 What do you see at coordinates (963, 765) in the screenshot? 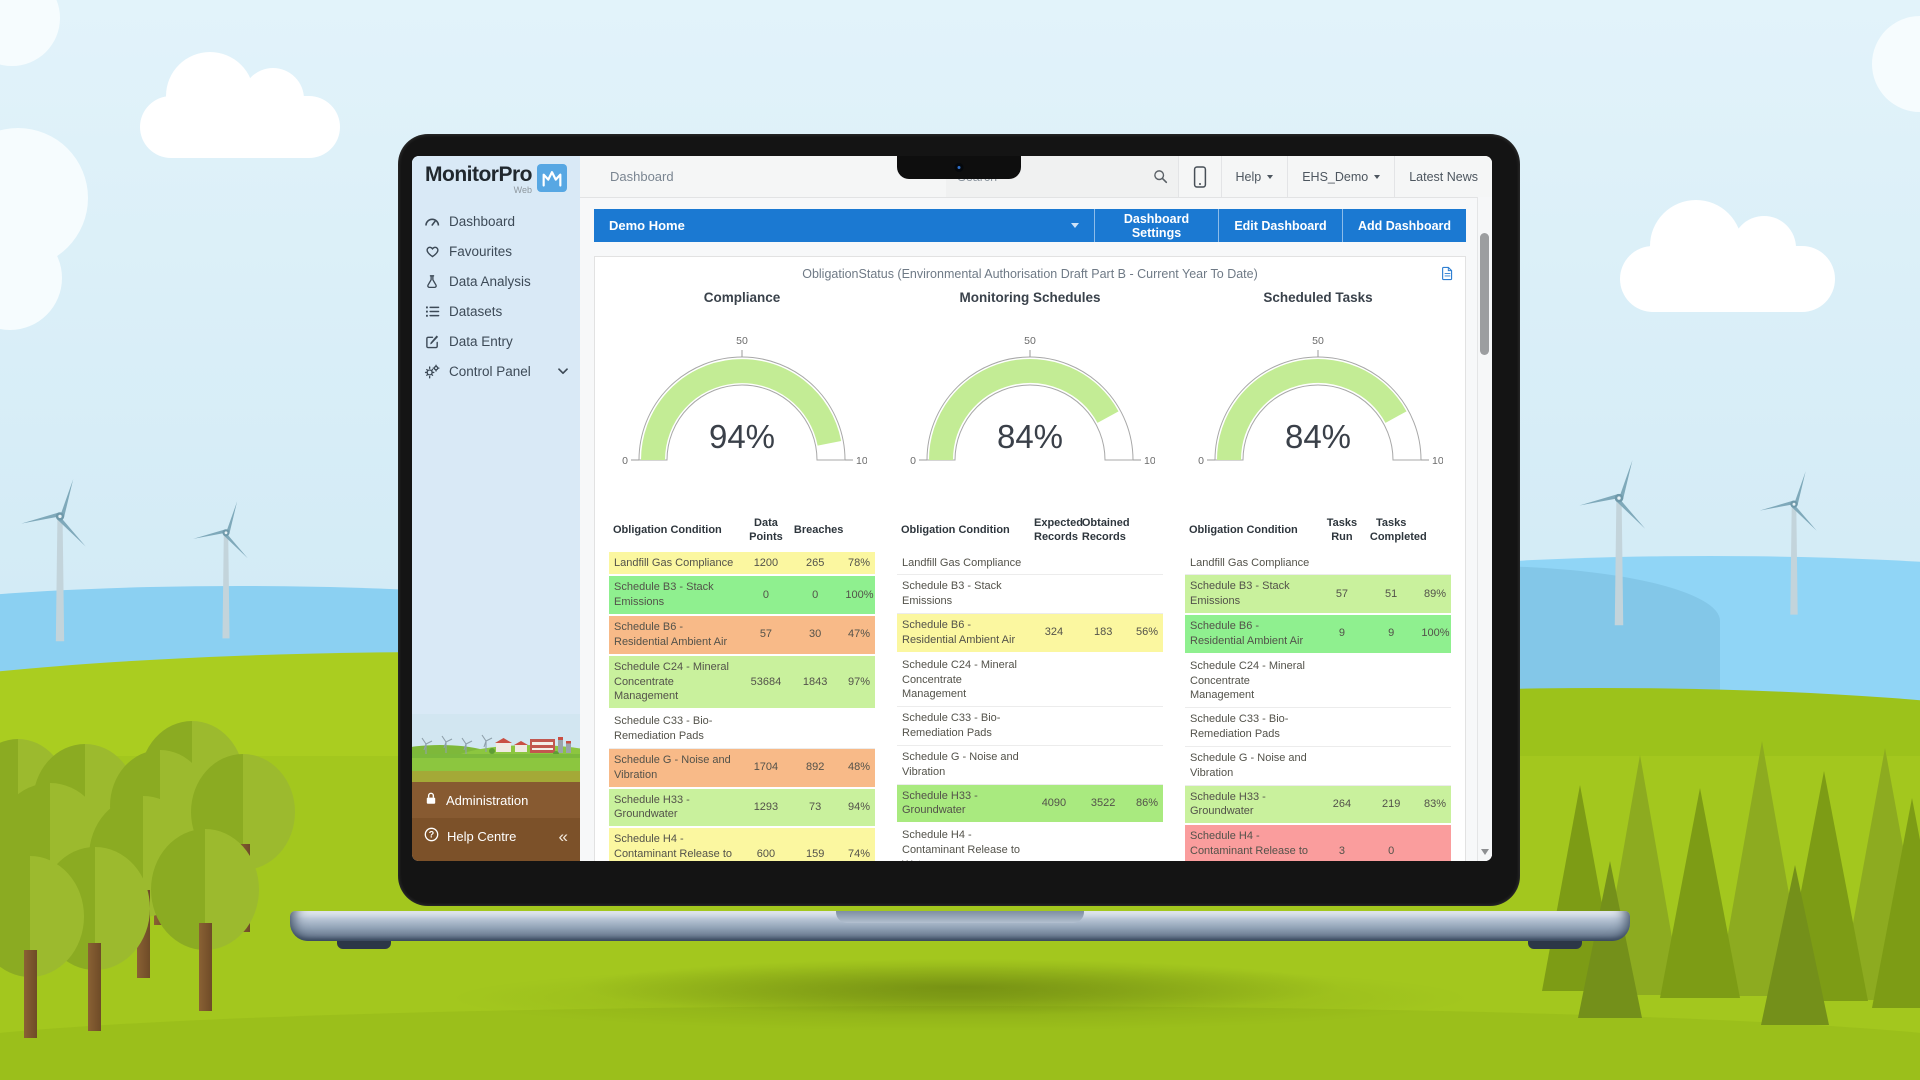
I see `obligation-condition-cell: Schedule G - Noise and Vibration` at bounding box center [963, 765].